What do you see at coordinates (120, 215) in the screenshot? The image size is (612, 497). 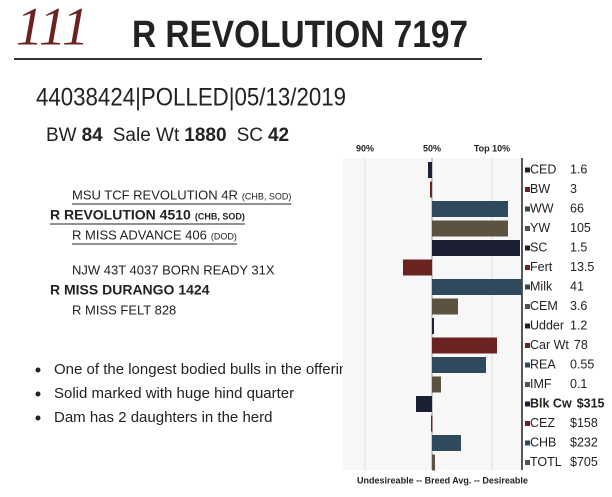 I see `pedigree-name: R REVOLUTION 4510` at bounding box center [120, 215].